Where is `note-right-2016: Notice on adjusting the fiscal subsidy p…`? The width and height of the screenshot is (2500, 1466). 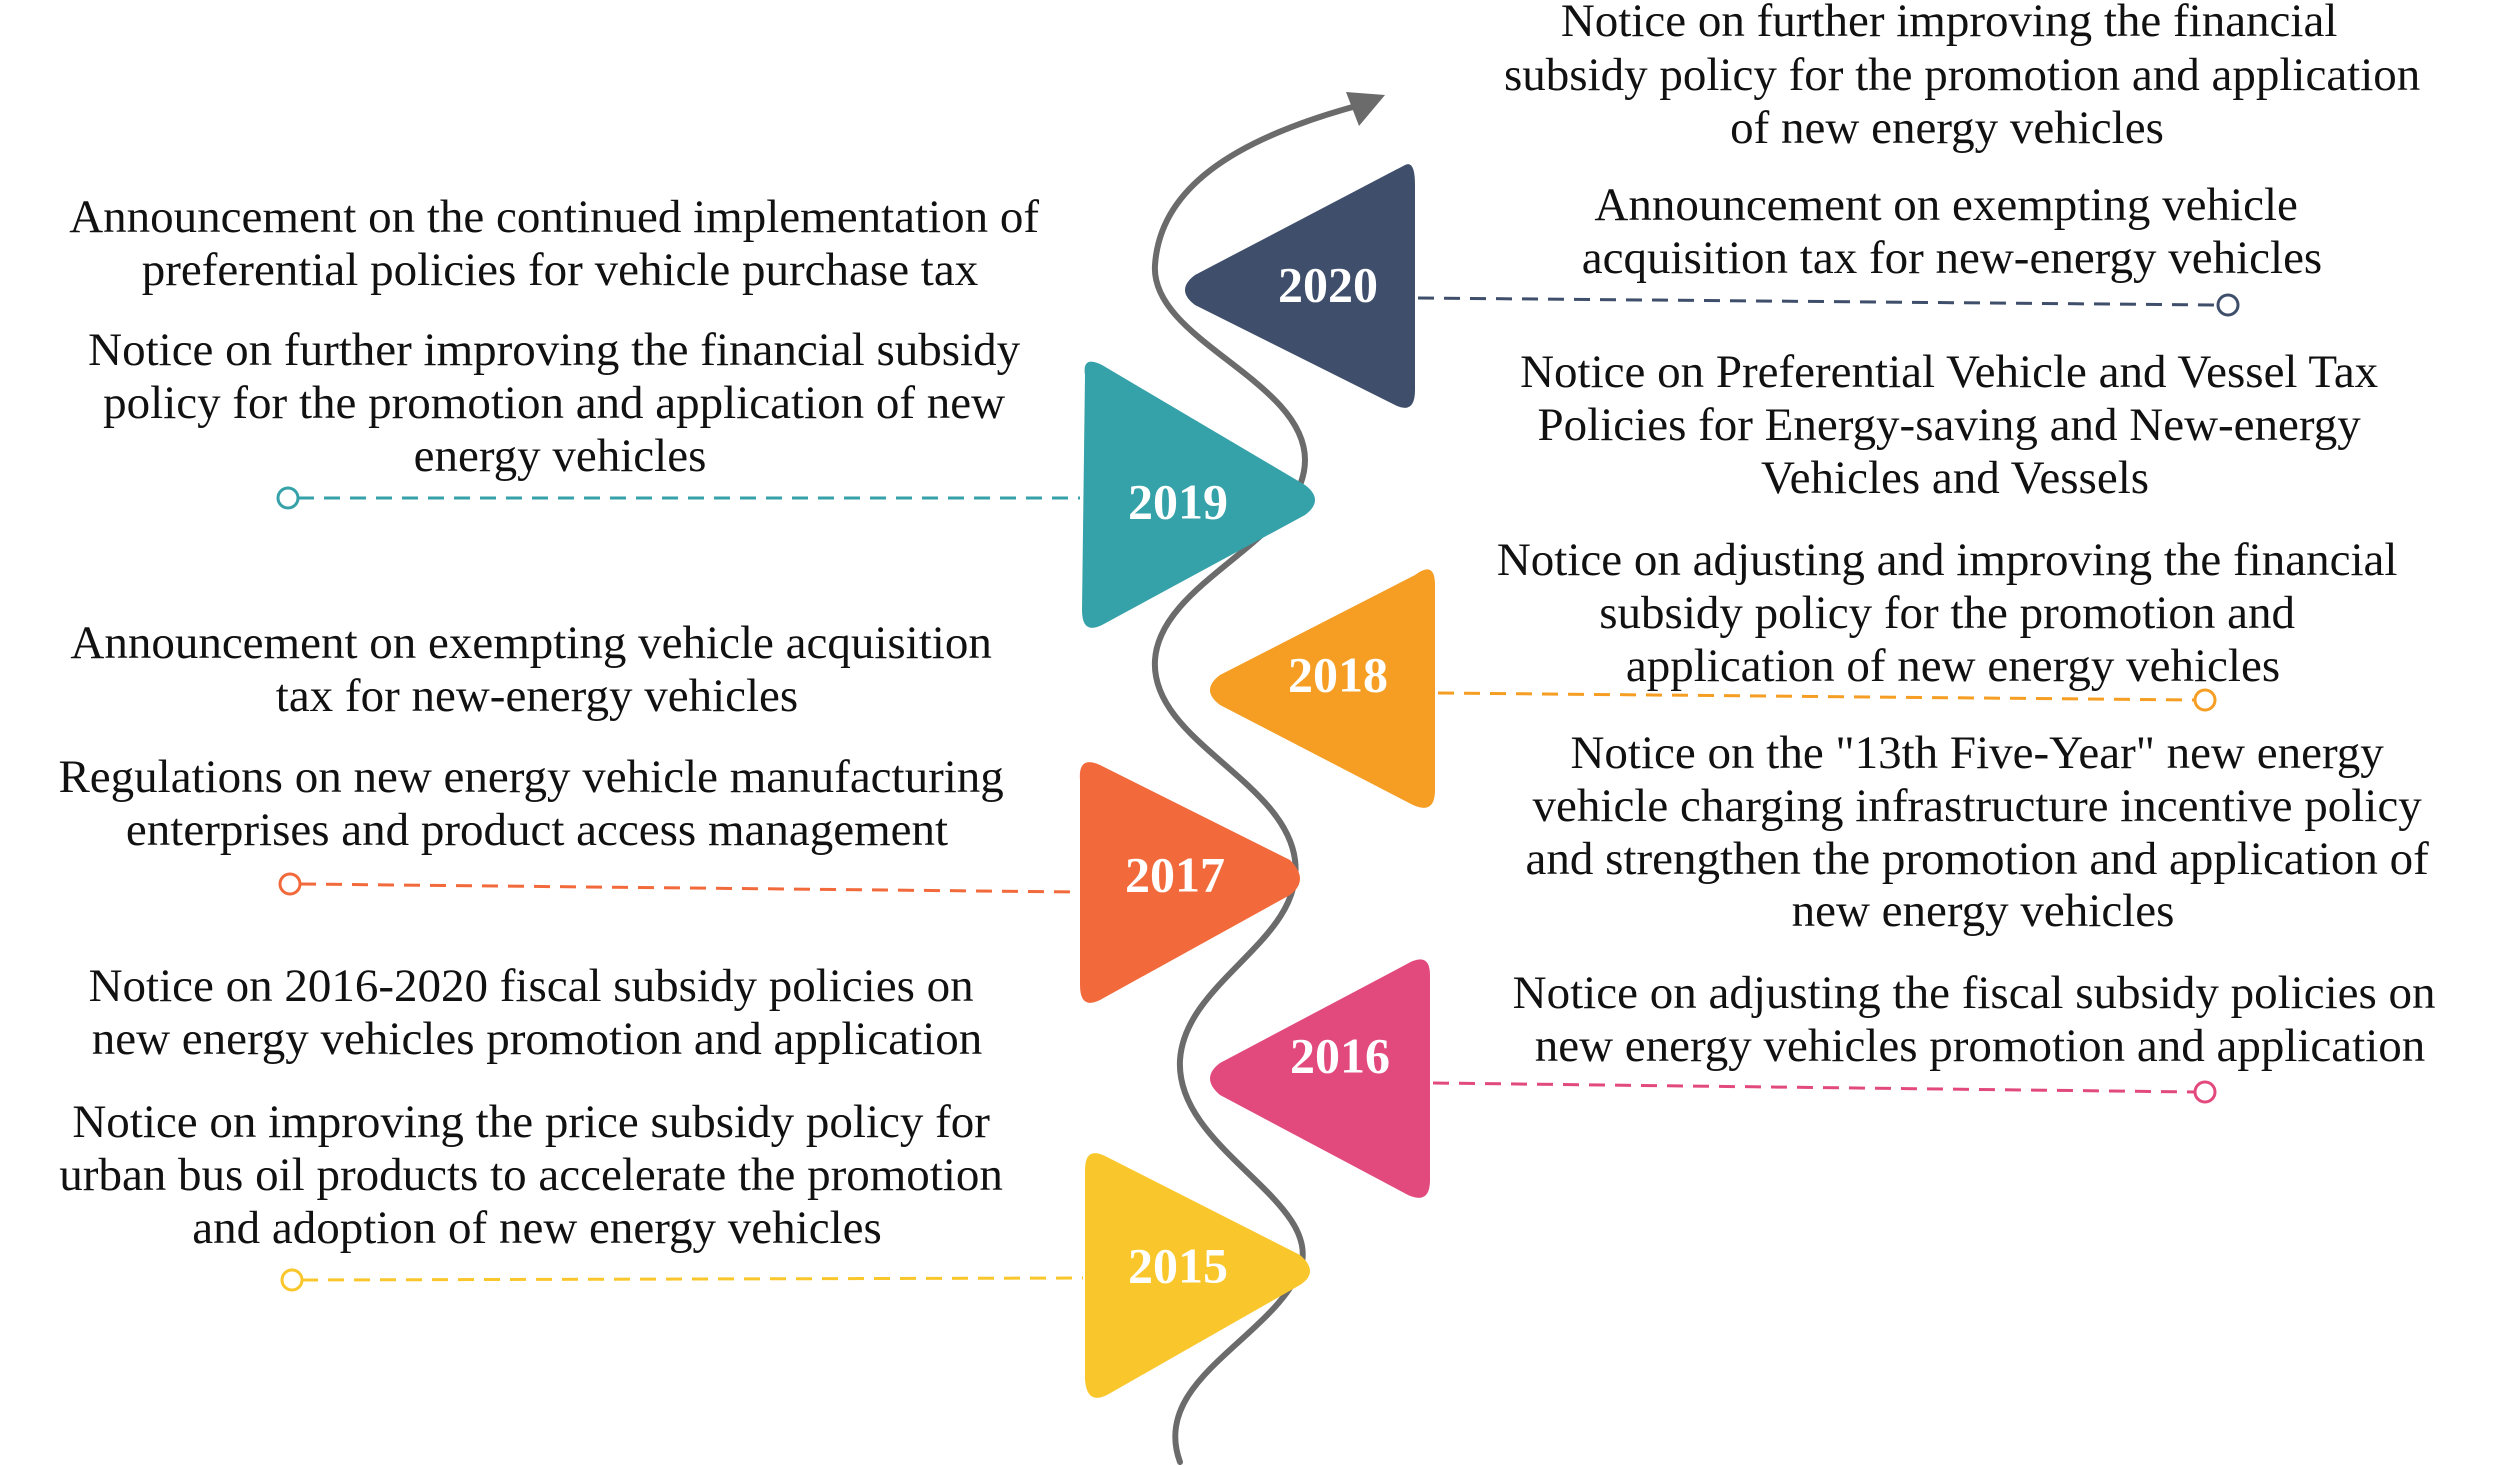 note-right-2016: Notice on adjusting the fiscal subsidy p… is located at coordinates (1980, 1019).